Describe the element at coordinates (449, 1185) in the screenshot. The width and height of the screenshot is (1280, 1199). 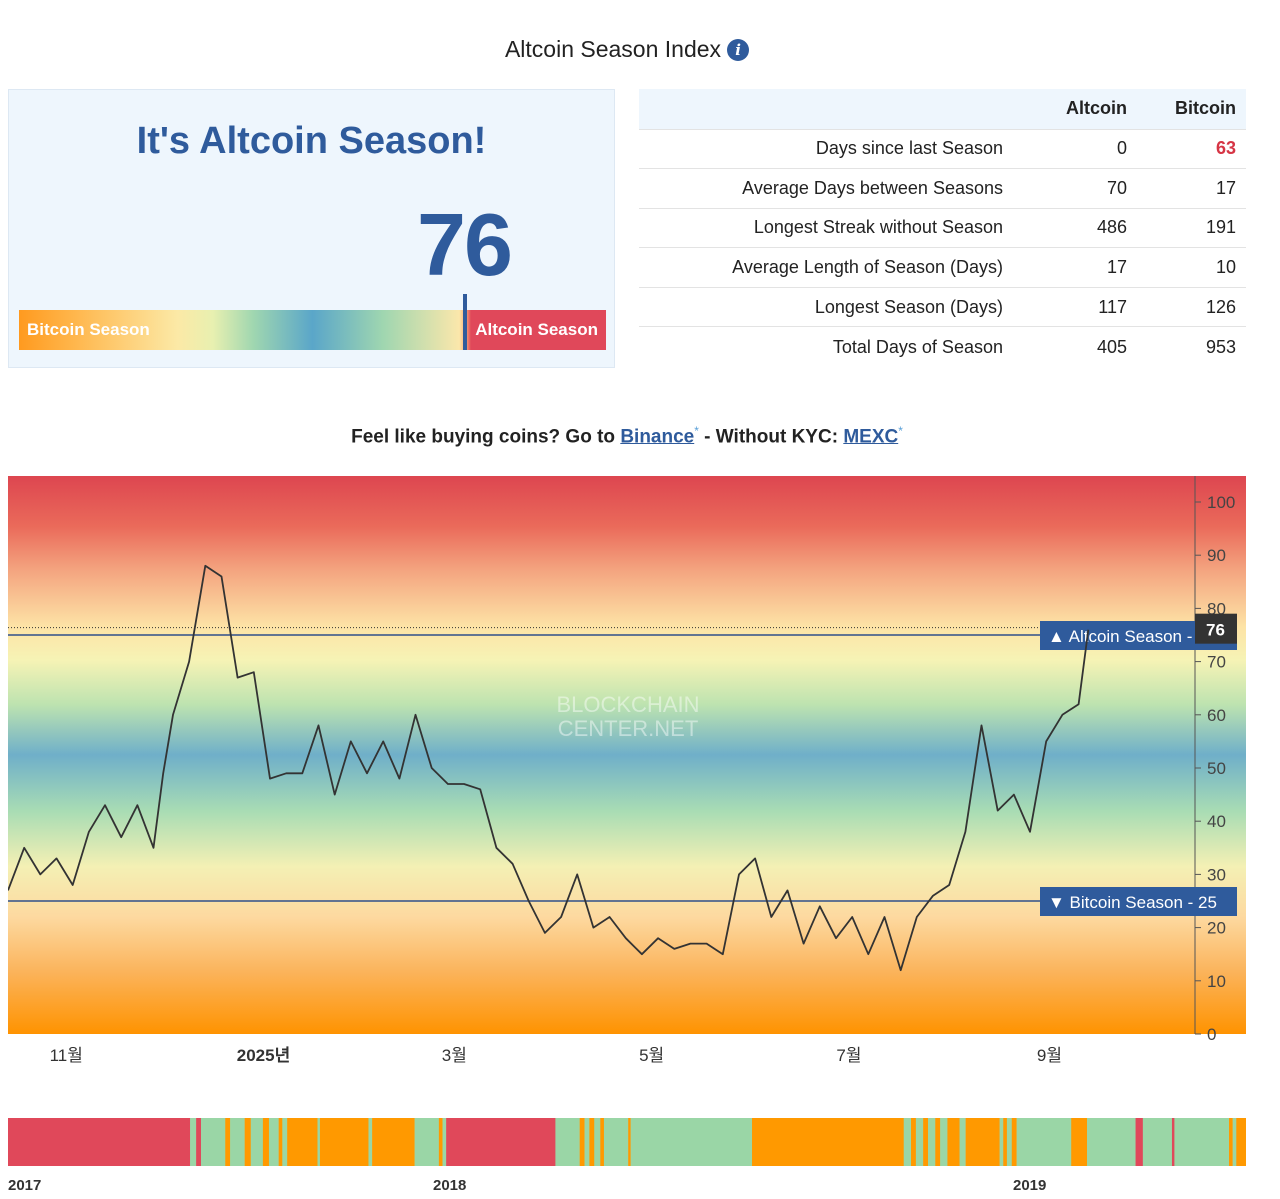
I see `history-year-label: 2018` at that location.